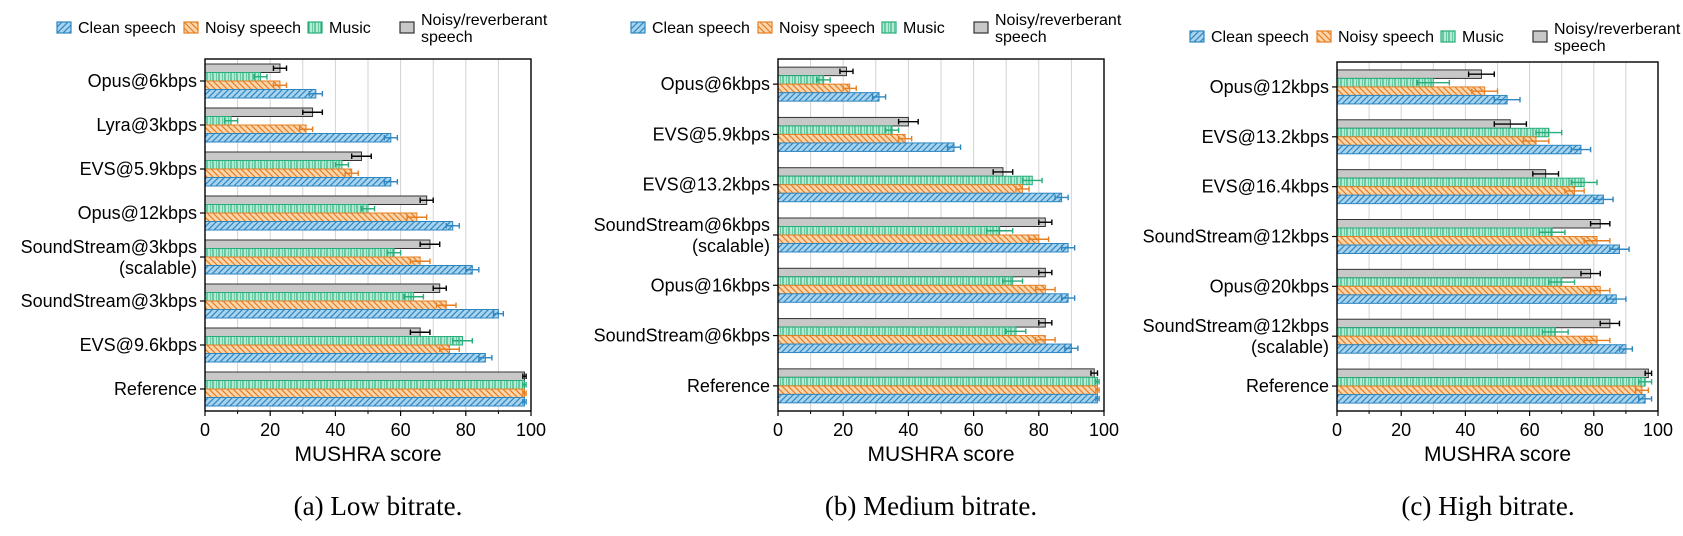 This screenshot has height=536, width=1683. Describe the element at coordinates (1617, 29) in the screenshot. I see `legend-noisy-reverberant-speech-label: Noisy/reverberant` at that location.